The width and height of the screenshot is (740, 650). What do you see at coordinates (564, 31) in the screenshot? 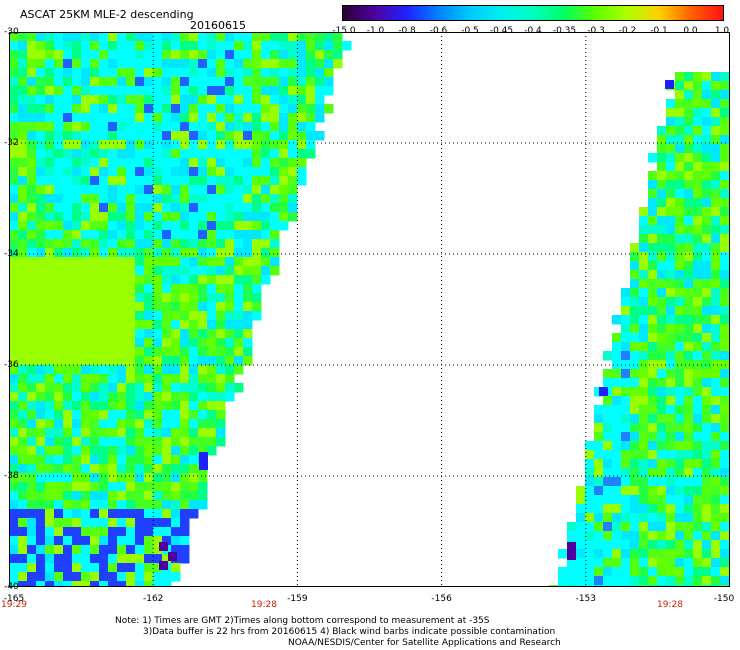
I see `colorbar-tick-label: -0.35` at bounding box center [564, 31].